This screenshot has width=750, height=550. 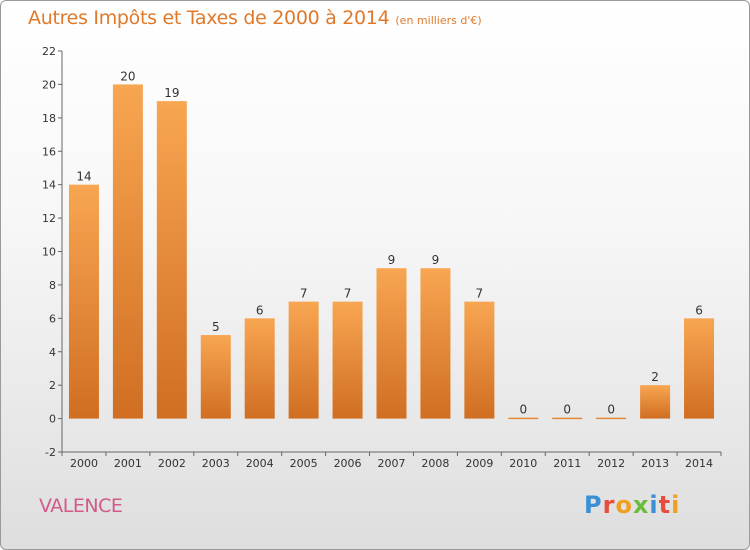 I want to click on x-tick-label: 2008, so click(x=435, y=463).